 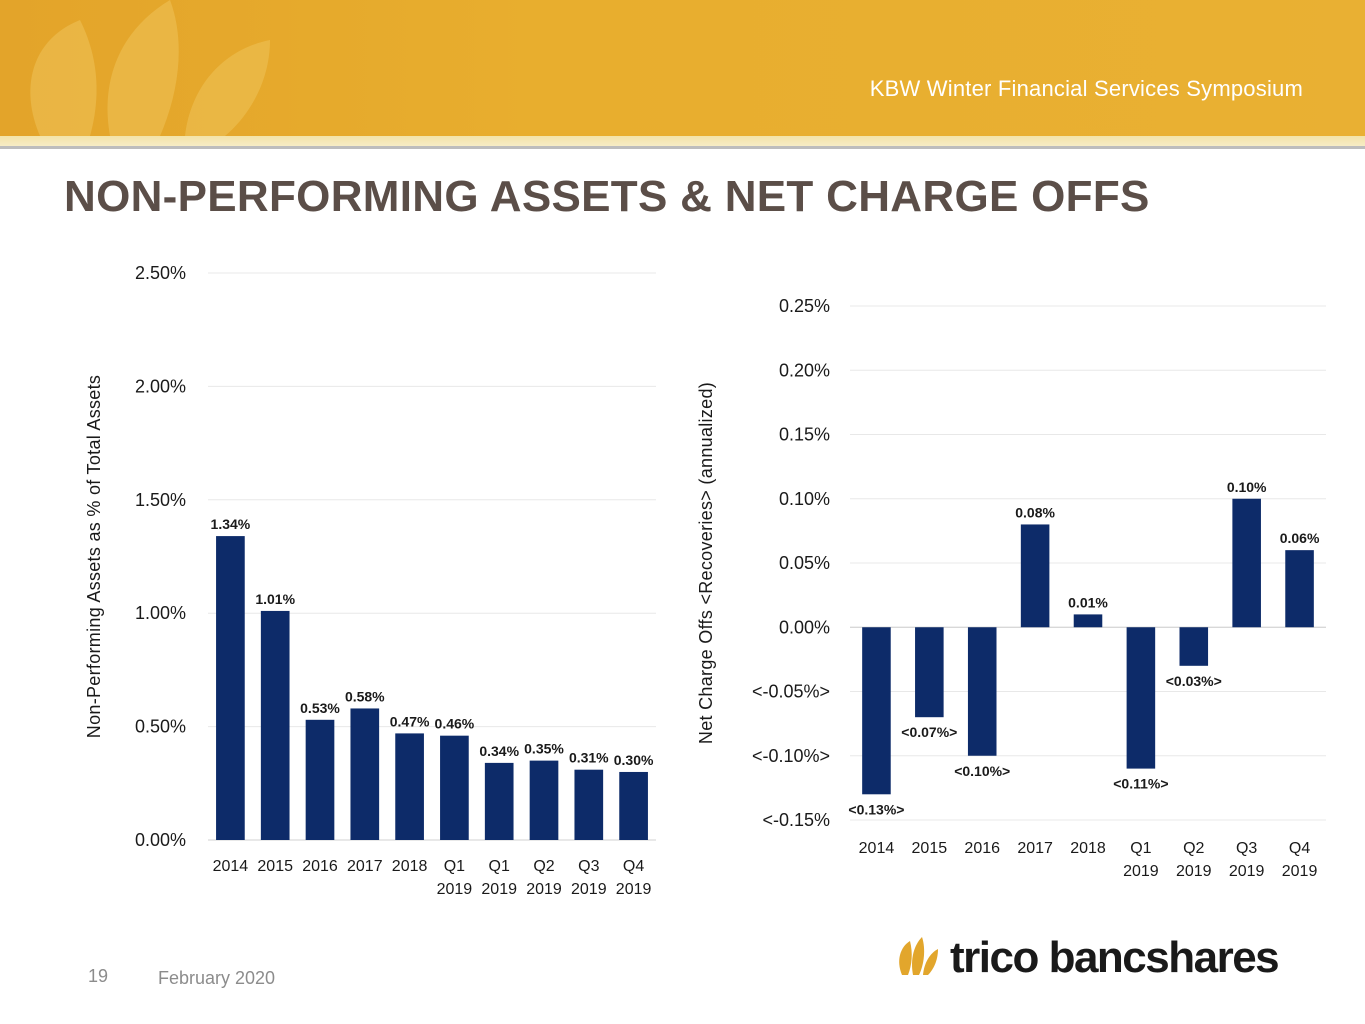 I want to click on npa-data-label: 1.01%, so click(x=275, y=599).